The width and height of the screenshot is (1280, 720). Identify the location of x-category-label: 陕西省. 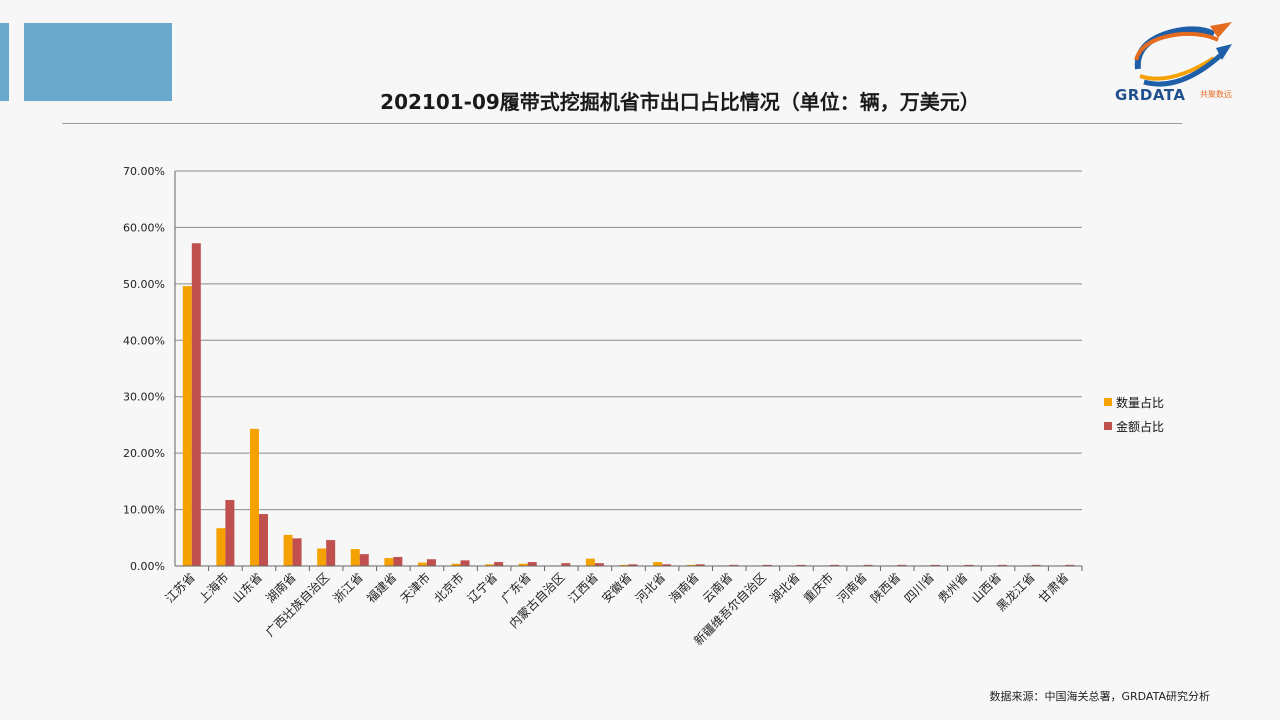
(885, 588).